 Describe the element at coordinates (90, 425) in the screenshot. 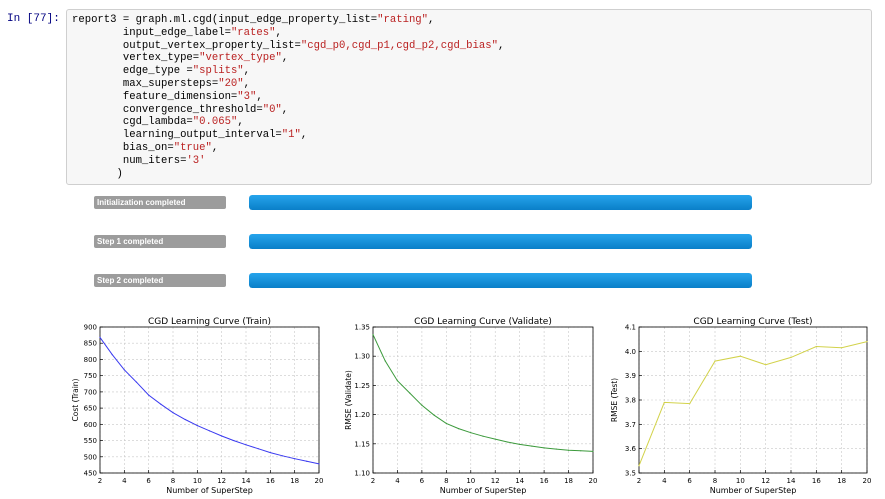

I see `y-tick-label: 600` at that location.